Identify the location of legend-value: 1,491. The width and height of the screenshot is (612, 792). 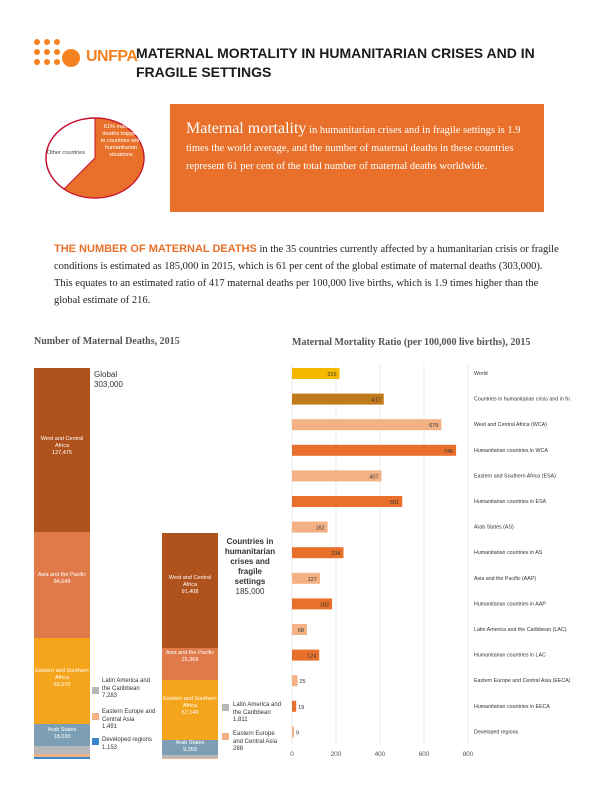
(110, 727).